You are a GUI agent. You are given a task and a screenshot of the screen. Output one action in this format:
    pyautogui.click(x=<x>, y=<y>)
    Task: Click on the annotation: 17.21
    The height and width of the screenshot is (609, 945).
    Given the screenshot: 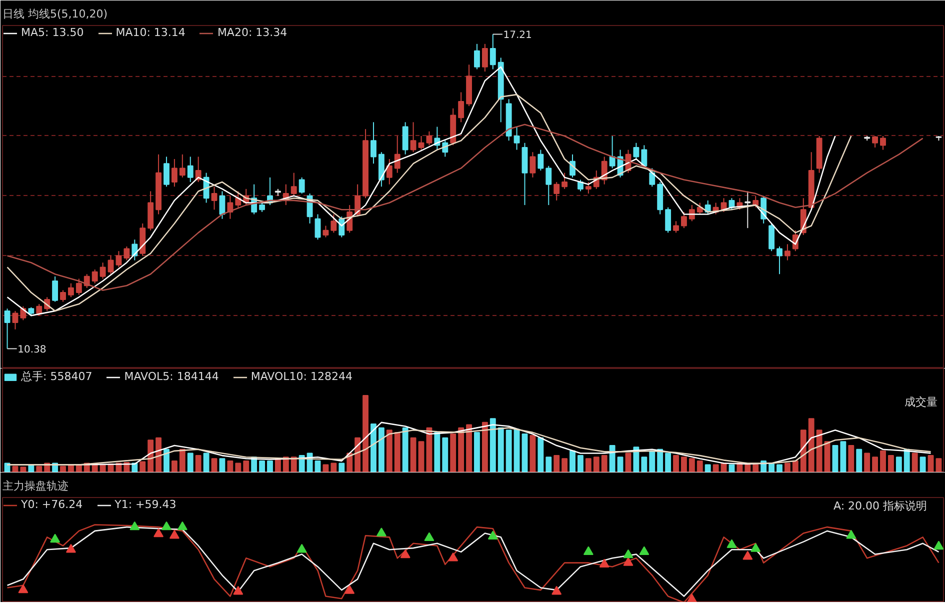 What is the action you would take?
    pyautogui.click(x=517, y=36)
    